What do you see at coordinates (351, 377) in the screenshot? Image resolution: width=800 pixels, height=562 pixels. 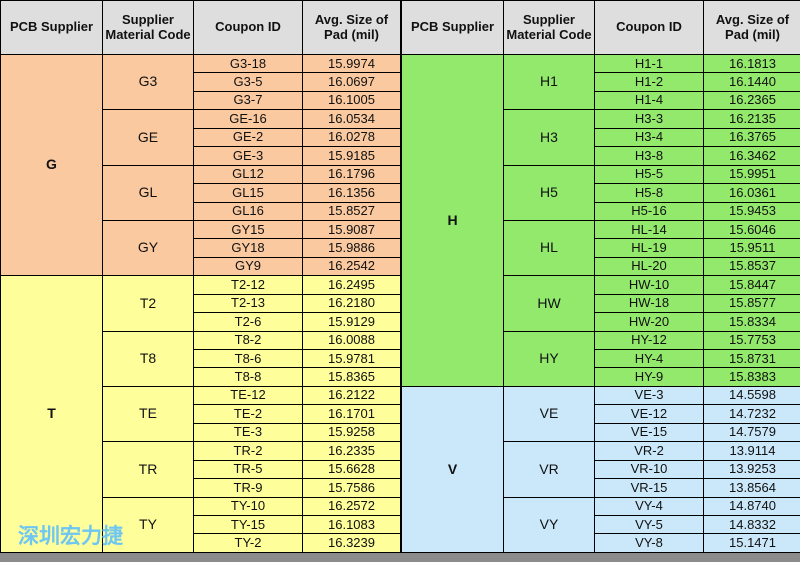 I see `pad-size-cell: 15.8365` at bounding box center [351, 377].